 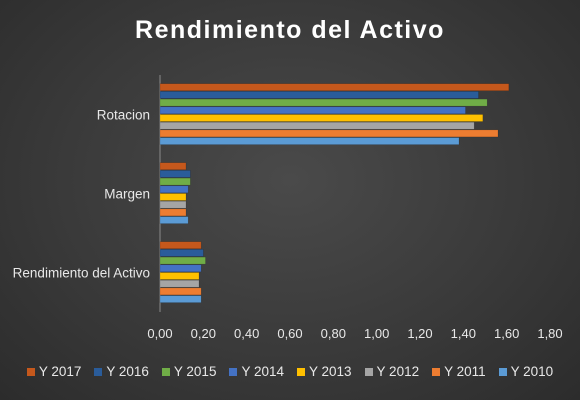 I want to click on legend-label: Y 2015, so click(x=195, y=371).